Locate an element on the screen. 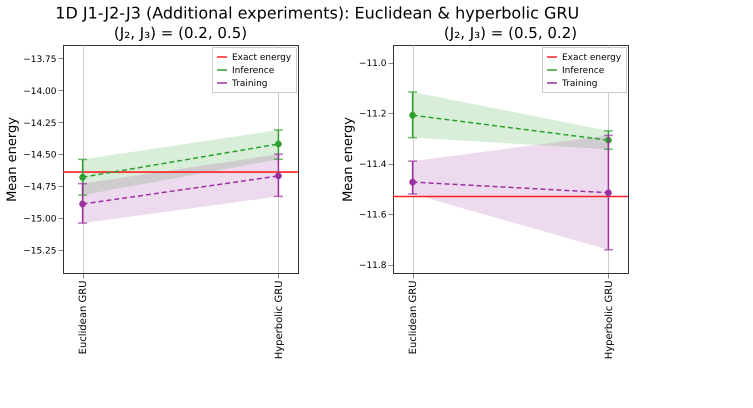  y-tick-label: −14.00 is located at coordinates (40, 91).